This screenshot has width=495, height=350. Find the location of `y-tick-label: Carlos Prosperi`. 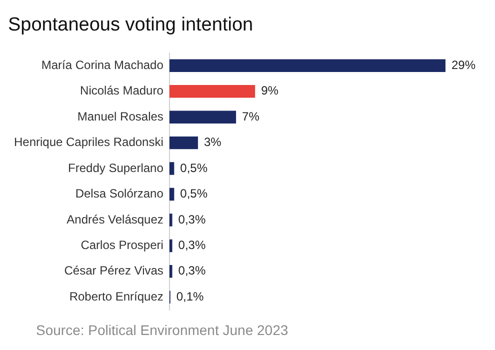

y-tick-label: Carlos Prosperi is located at coordinates (122, 245).